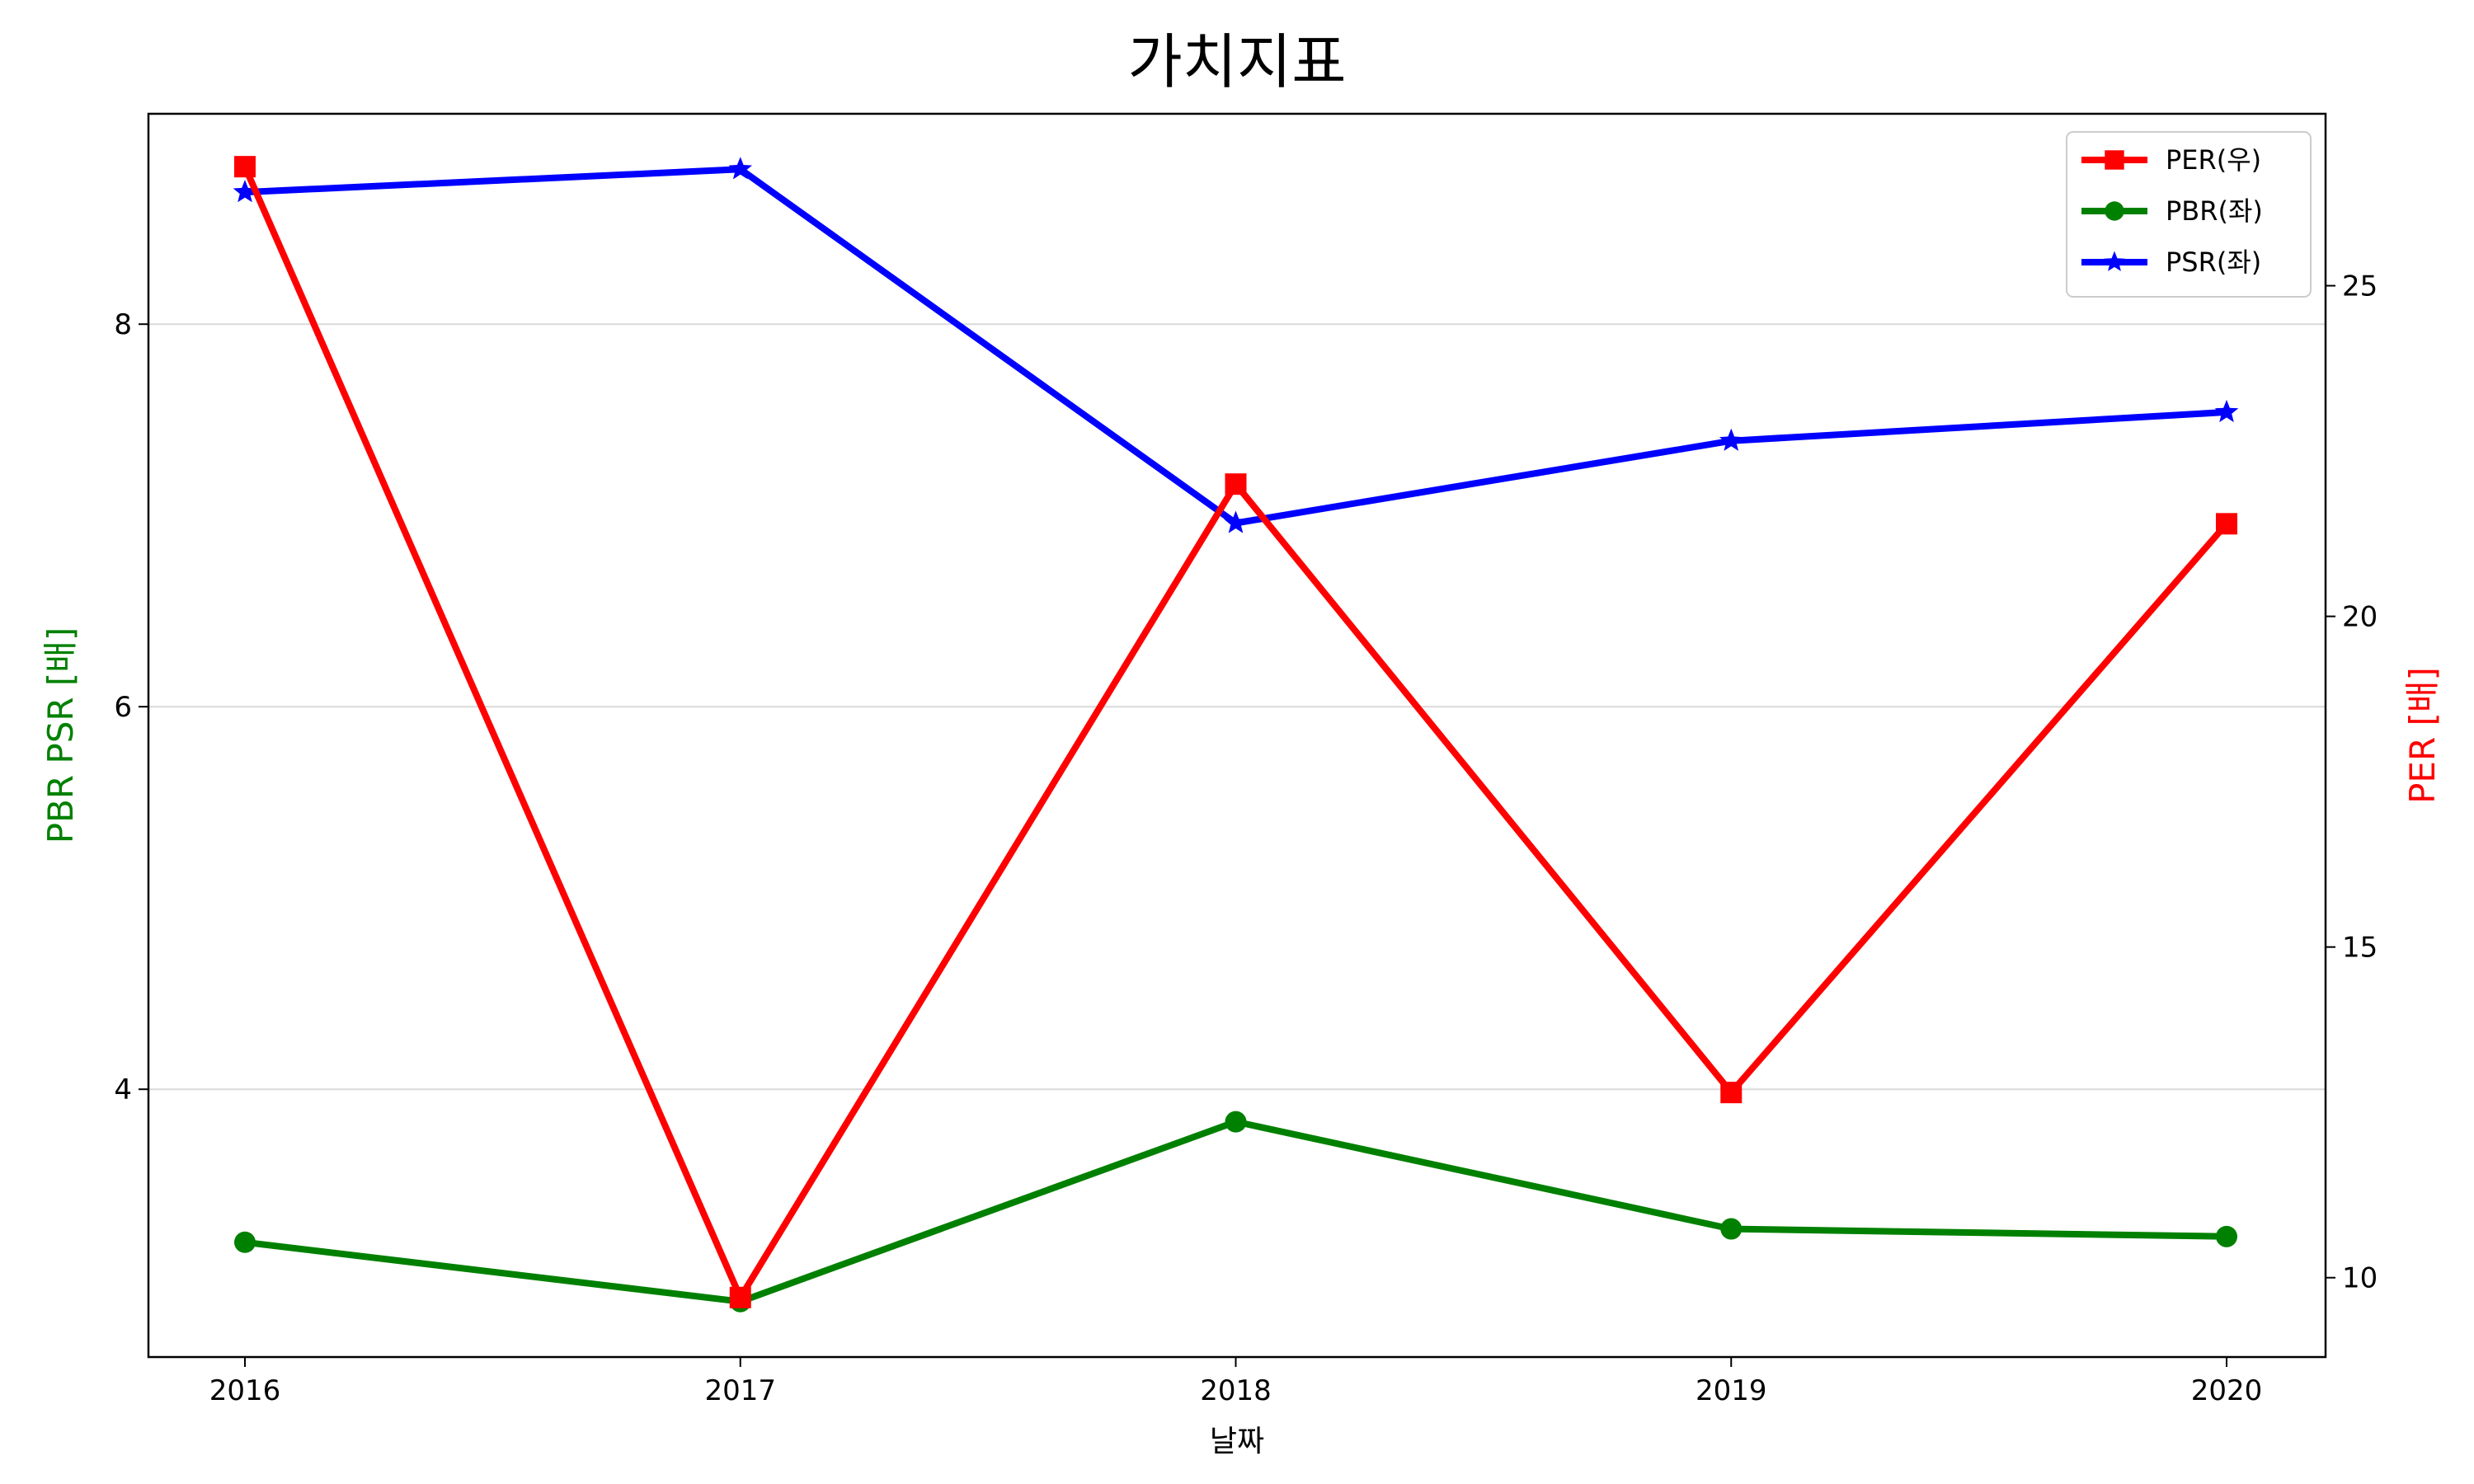 The width and height of the screenshot is (2474, 1484). What do you see at coordinates (2352, 782) in the screenshot?
I see `right-y-axis: 10 15 20 25` at bounding box center [2352, 782].